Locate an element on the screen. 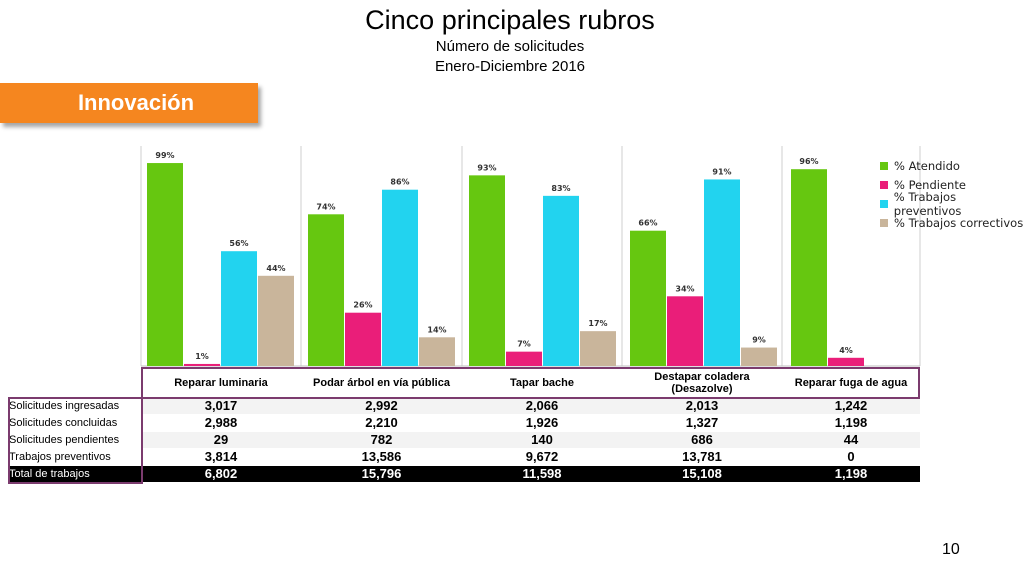  table-cell: 782 is located at coordinates (381, 439).